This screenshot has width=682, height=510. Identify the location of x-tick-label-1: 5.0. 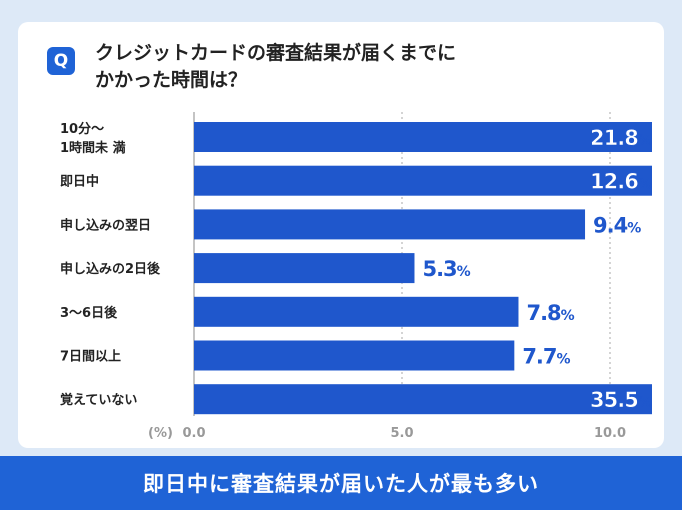
(401, 433).